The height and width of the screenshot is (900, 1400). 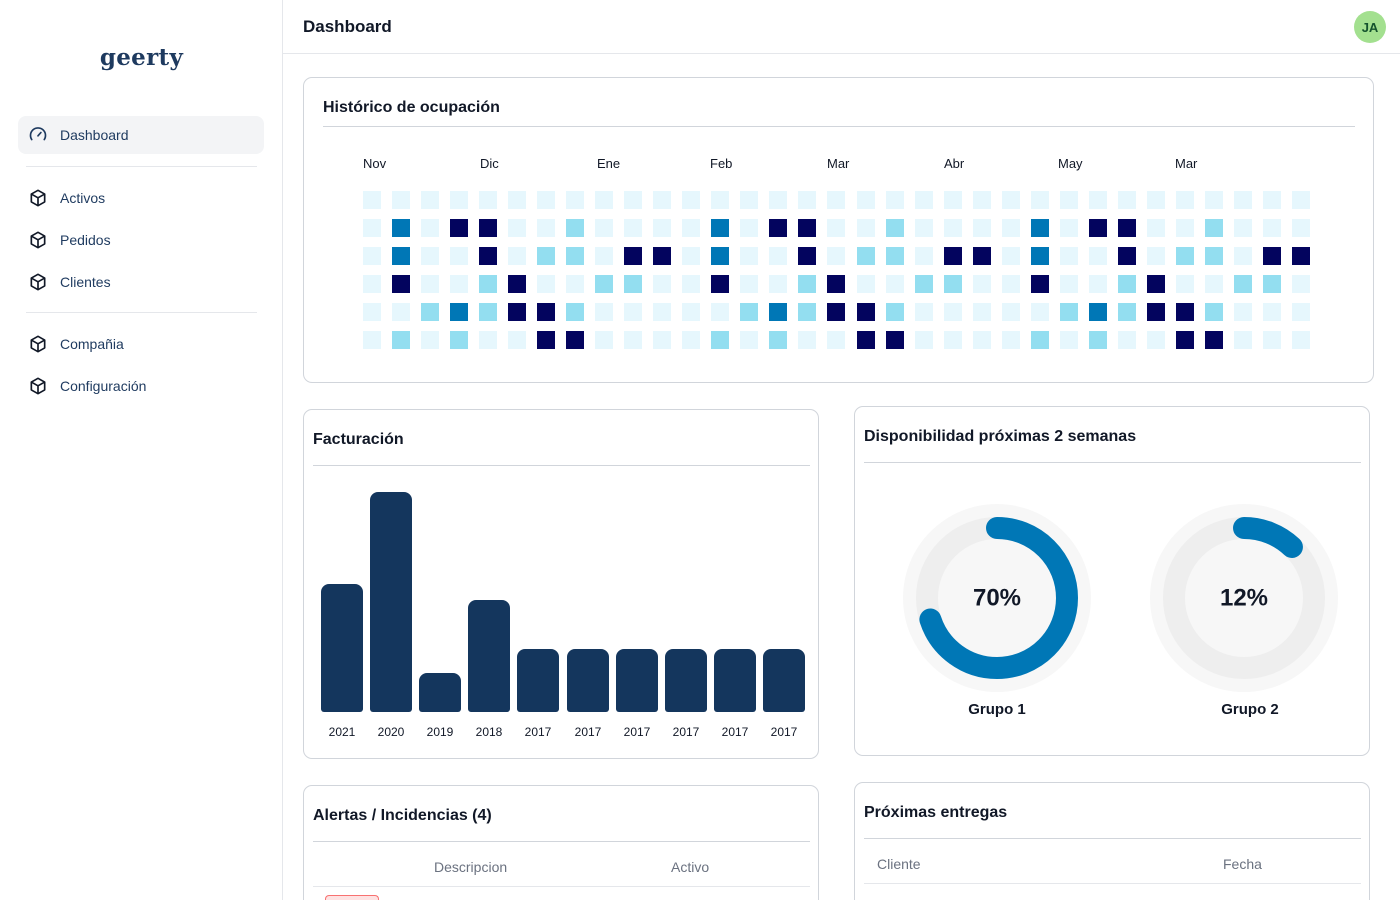 What do you see at coordinates (141, 57) in the screenshot?
I see `app-logo: geerty` at bounding box center [141, 57].